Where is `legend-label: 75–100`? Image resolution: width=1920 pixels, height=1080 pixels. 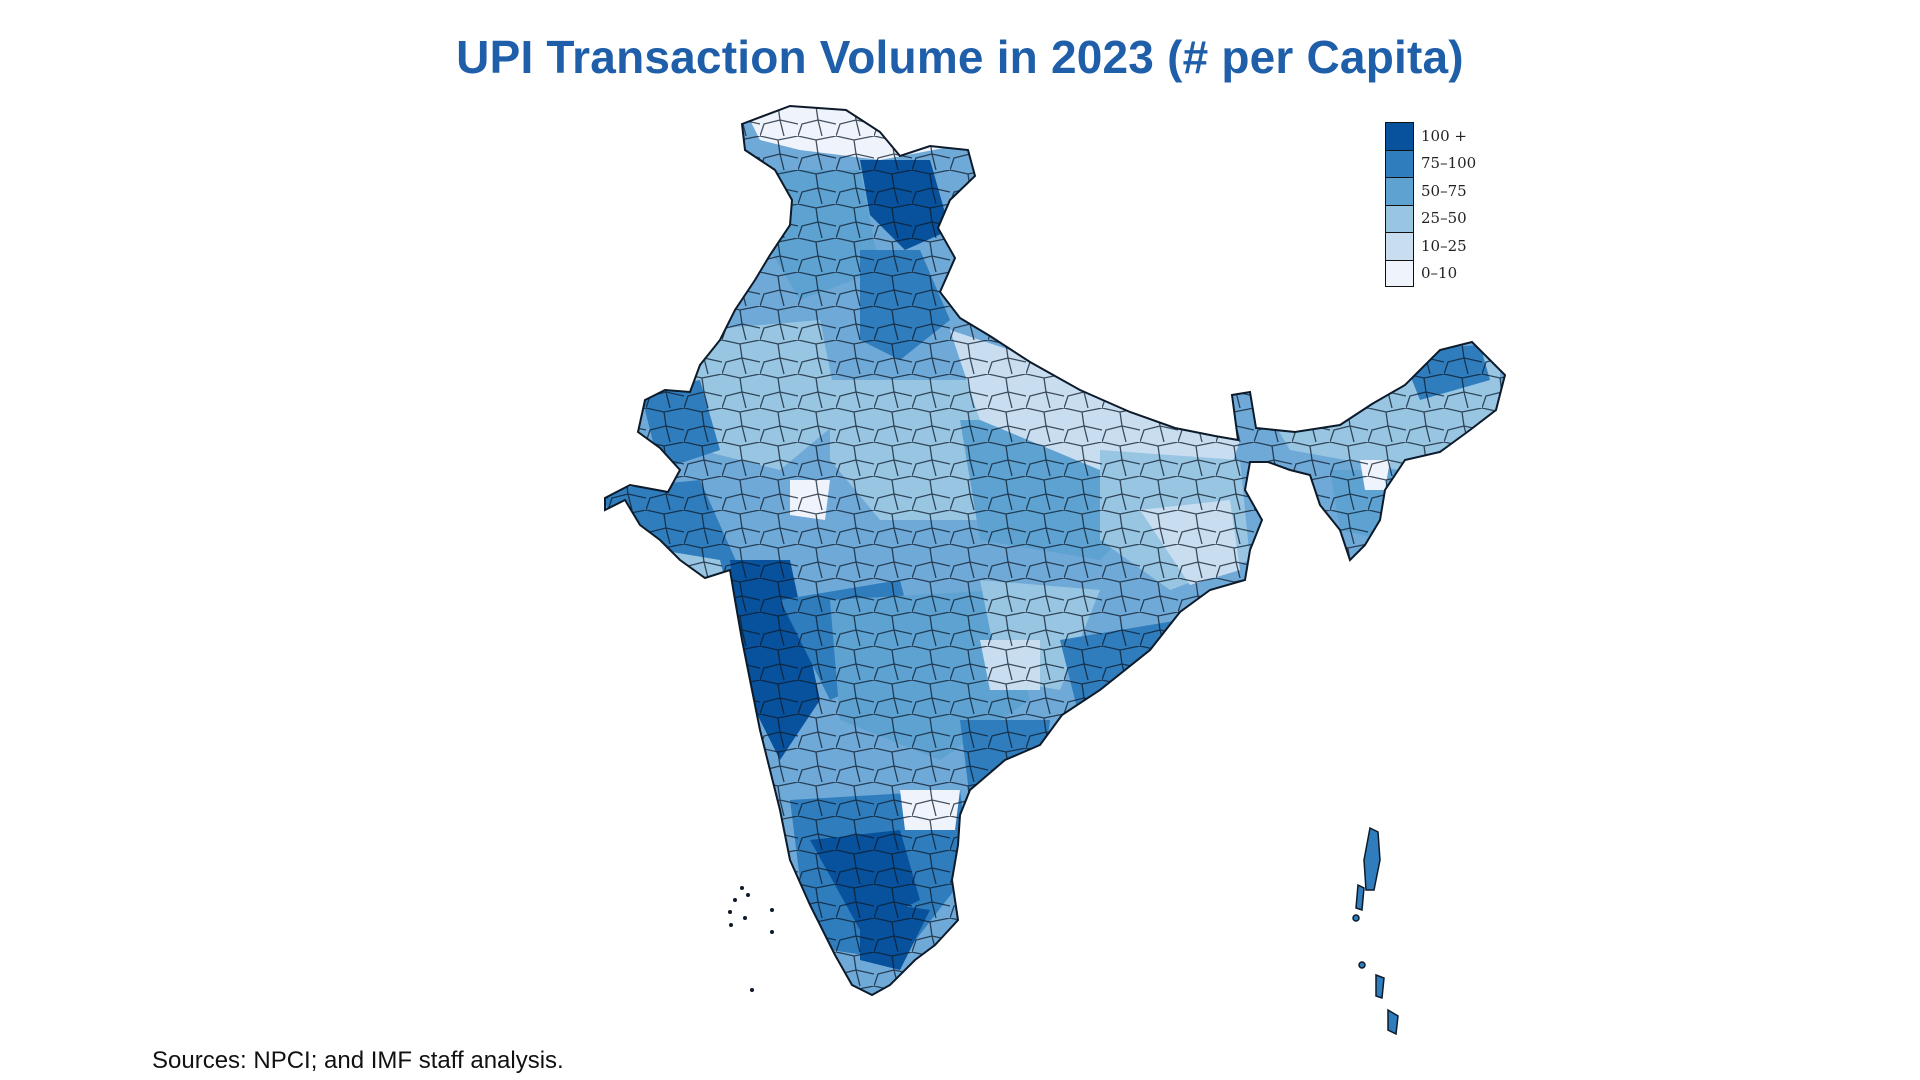 legend-label: 75–100 is located at coordinates (1449, 163).